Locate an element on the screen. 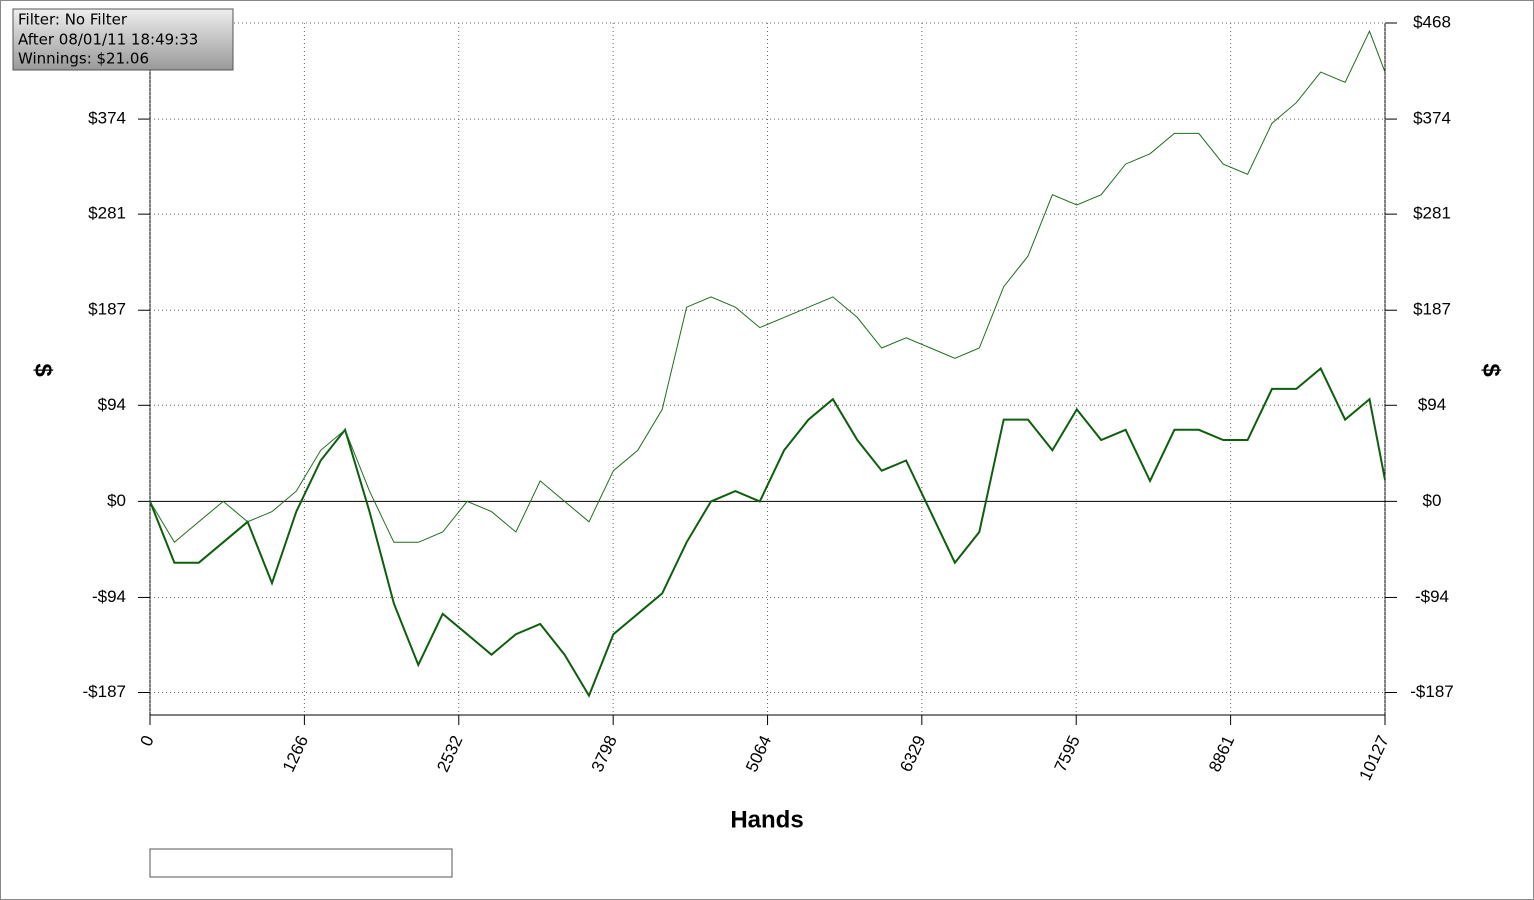 The width and height of the screenshot is (1534, 900). y-axis-label: $ is located at coordinates (43, 370).